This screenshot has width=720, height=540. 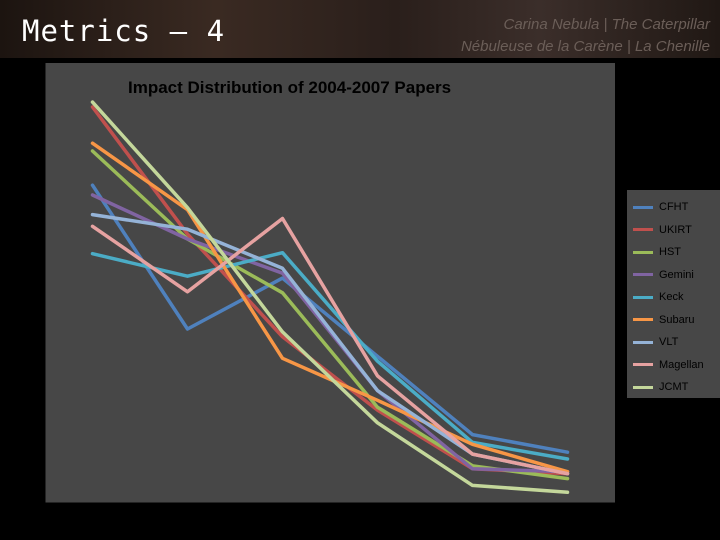 I want to click on legend-label: Subaru, so click(x=677, y=319).